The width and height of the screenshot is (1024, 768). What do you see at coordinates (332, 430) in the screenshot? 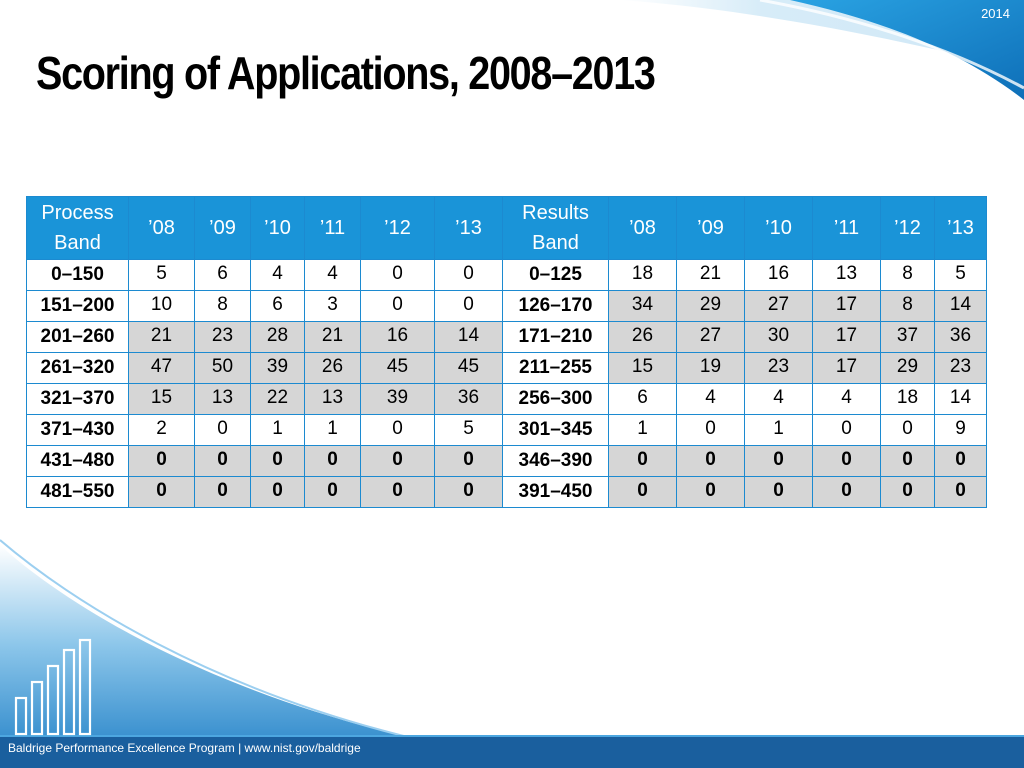
I see `process-score-cell: 1` at bounding box center [332, 430].